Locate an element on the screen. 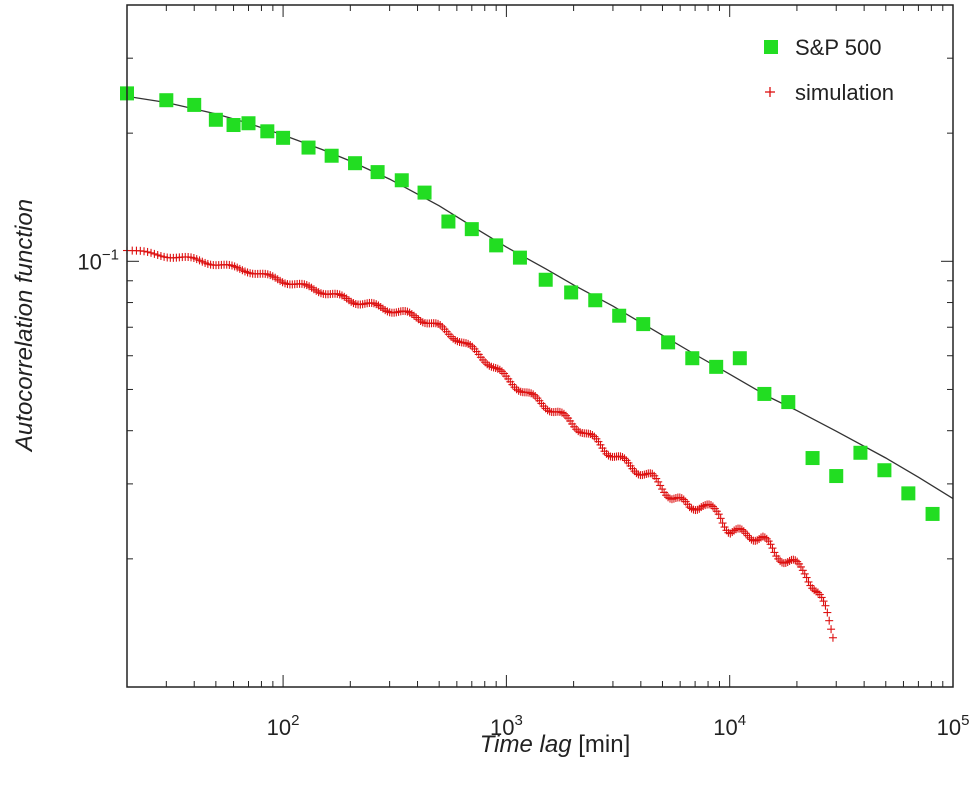  x-tick-label: 10⁵ is located at coordinates (953, 726).